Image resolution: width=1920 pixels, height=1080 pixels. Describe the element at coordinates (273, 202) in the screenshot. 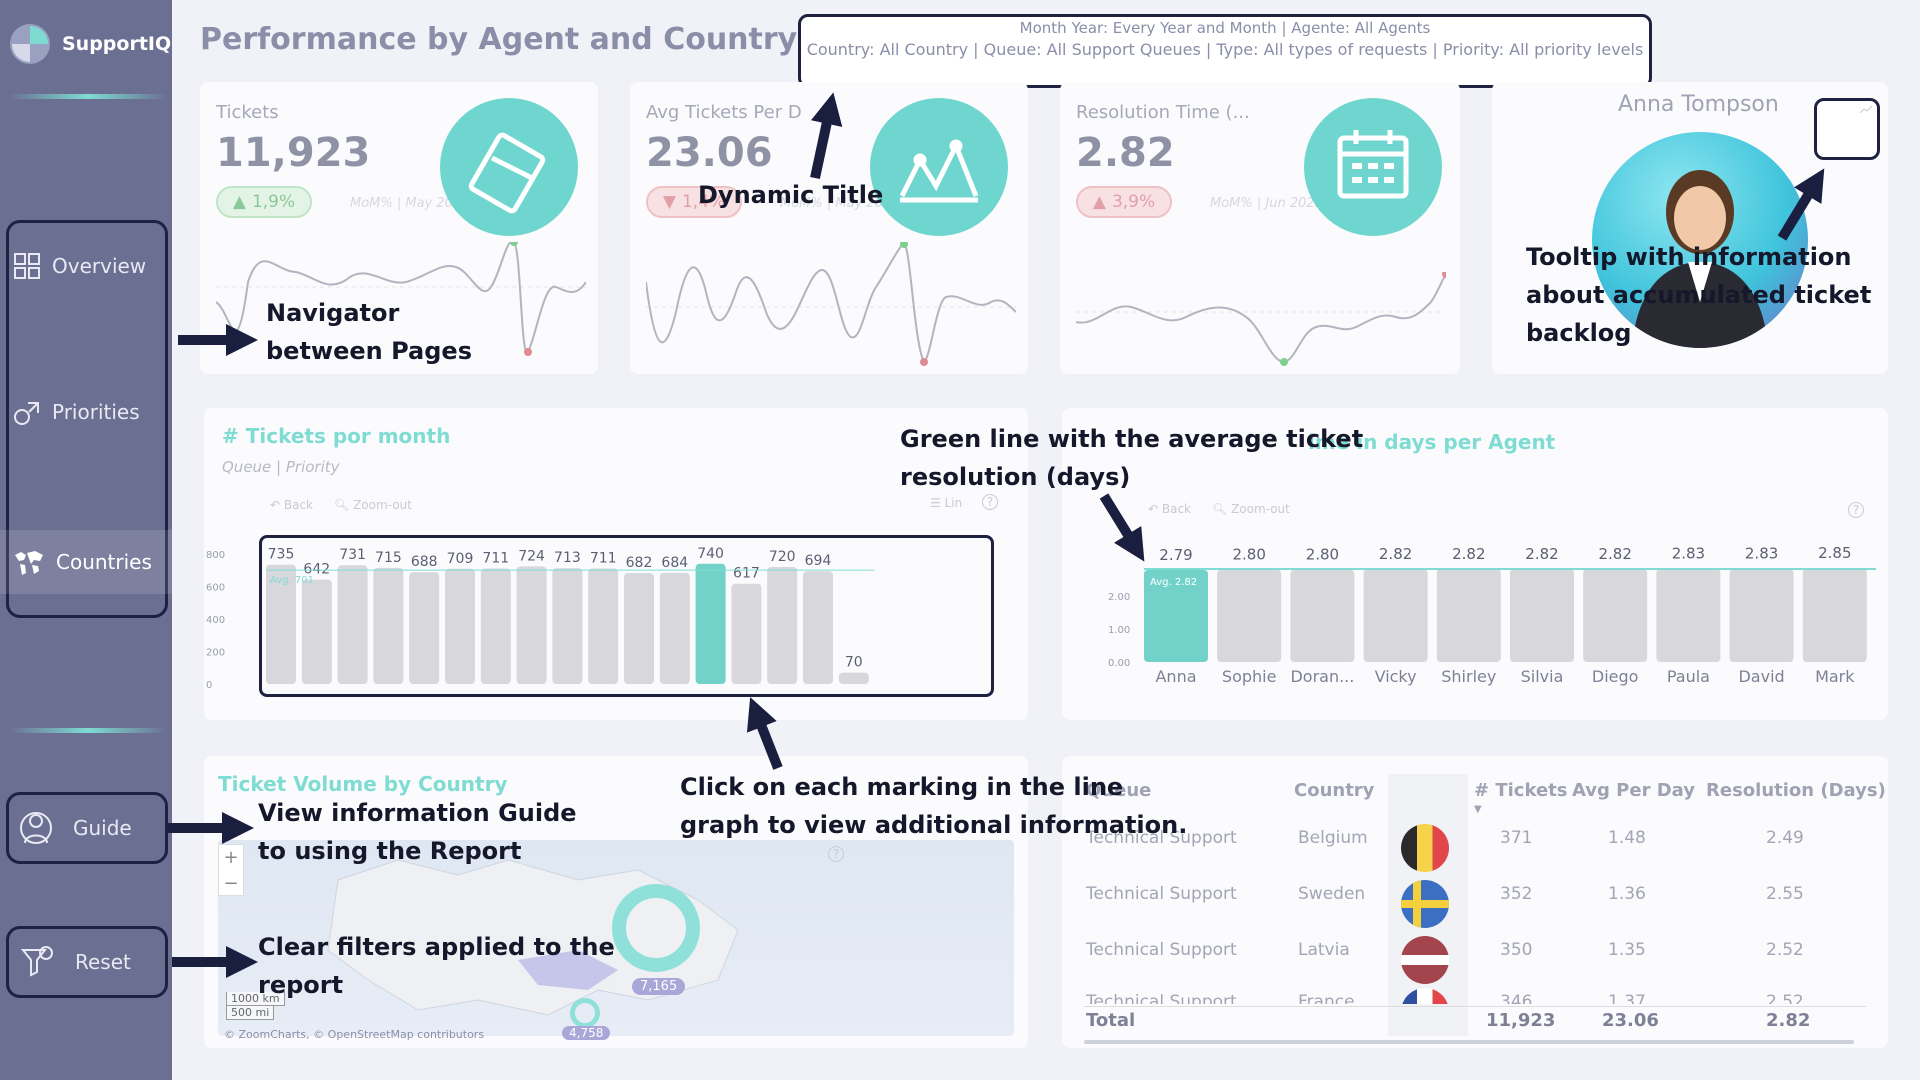

I see `kpi-delta: 1,9%` at that location.